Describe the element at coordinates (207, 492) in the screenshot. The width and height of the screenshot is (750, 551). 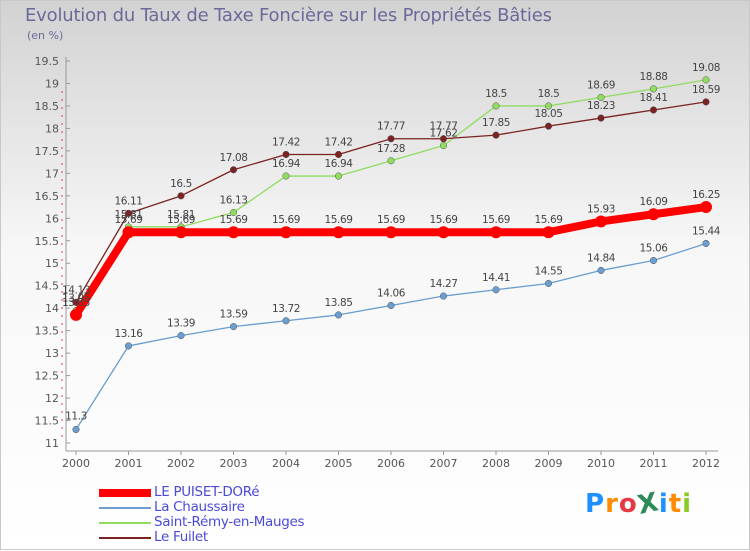
I see `legend-label: LE PUISET-DORé` at that location.